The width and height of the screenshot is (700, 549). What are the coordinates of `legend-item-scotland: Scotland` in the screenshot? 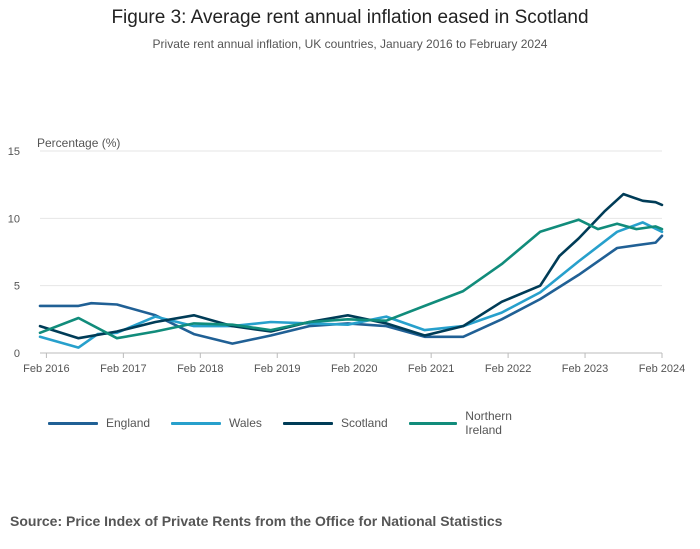 It's located at (346, 423).